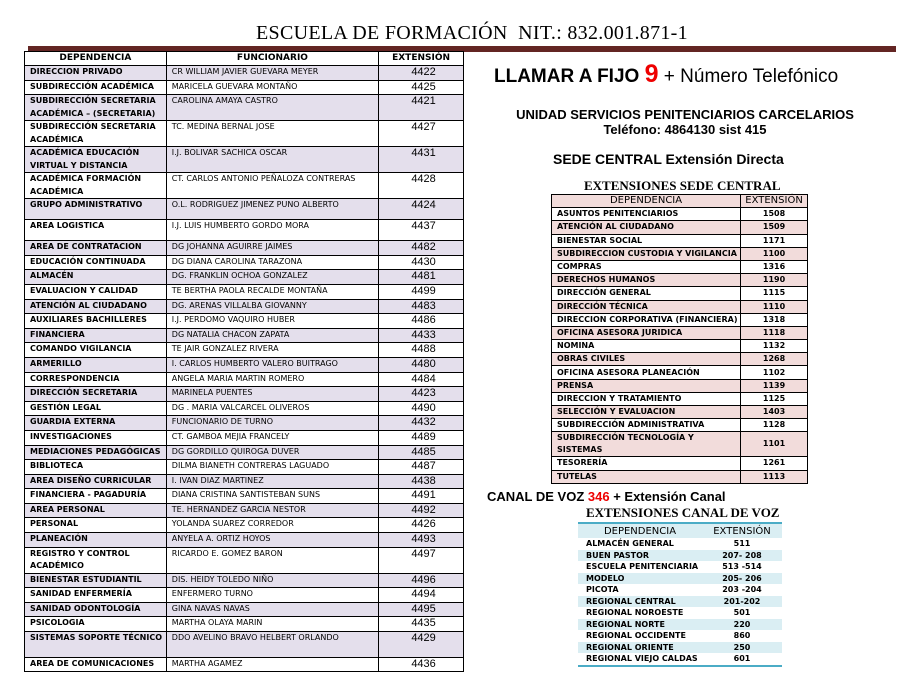  I want to click on table-row: PRENSA 1139, so click(679, 385).